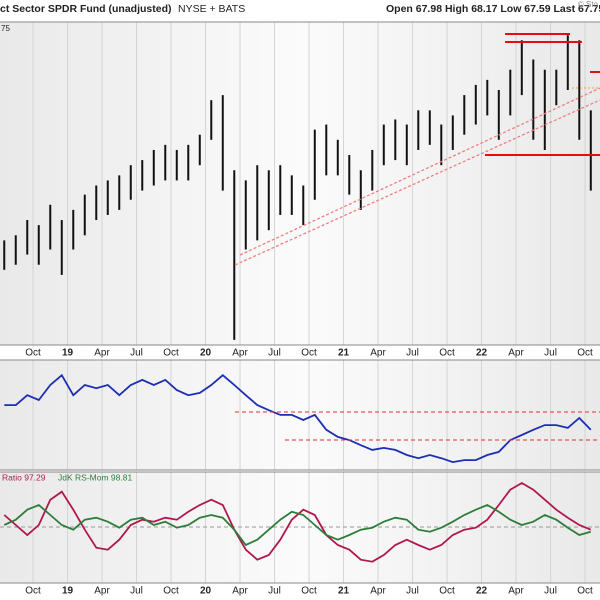 The image size is (600, 600). I want to click on legend: Ratio 97.29 JdK RS-Mom 98.81, so click(67, 477).